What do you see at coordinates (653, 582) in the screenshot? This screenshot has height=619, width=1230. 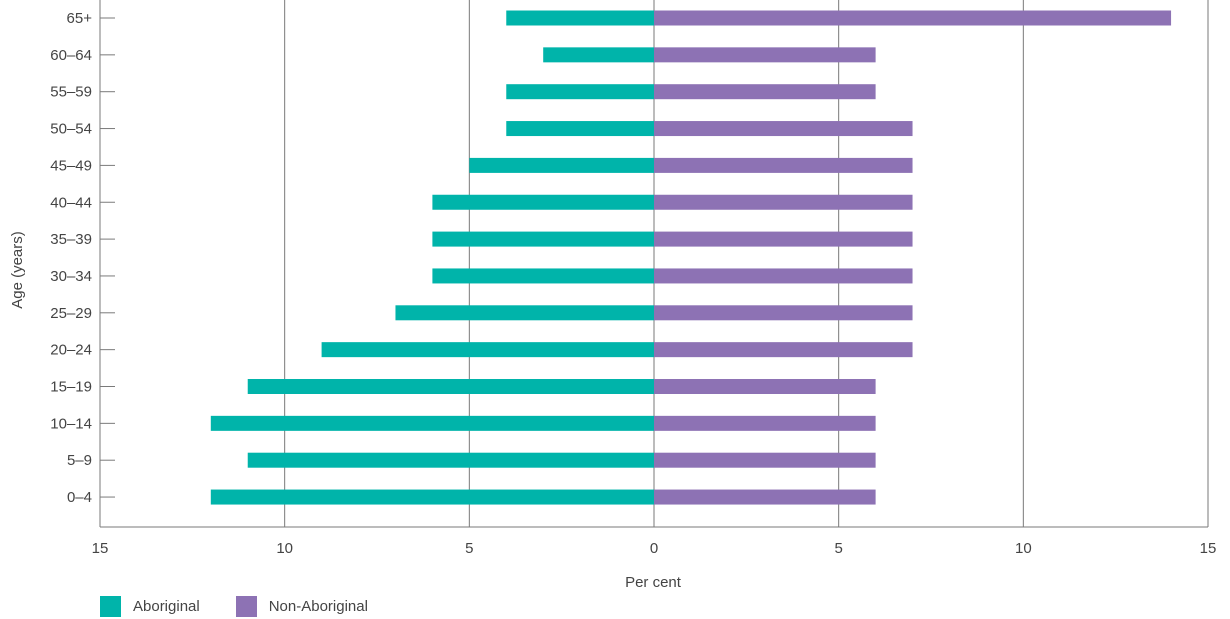 I see `x-axis-title: Per cent` at bounding box center [653, 582].